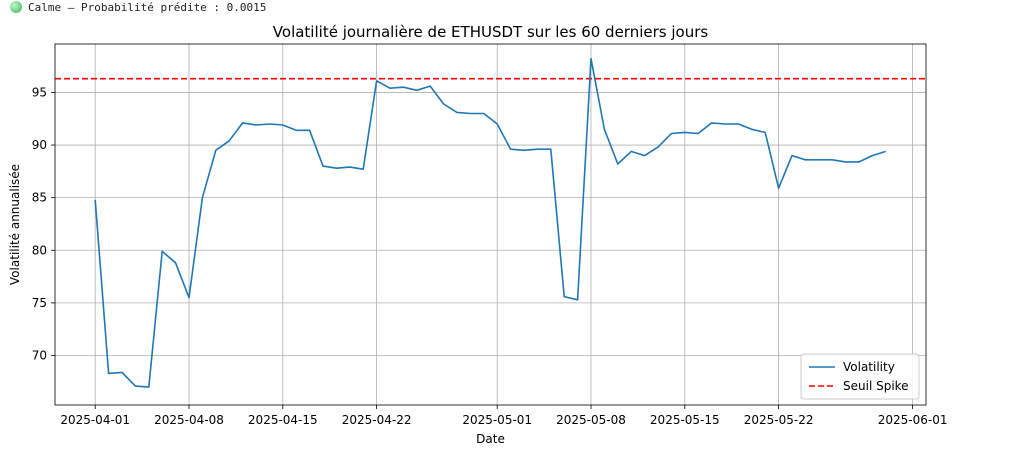 This screenshot has width=1025, height=462. What do you see at coordinates (39, 250) in the screenshot?
I see `y-tick-label: 80` at bounding box center [39, 250].